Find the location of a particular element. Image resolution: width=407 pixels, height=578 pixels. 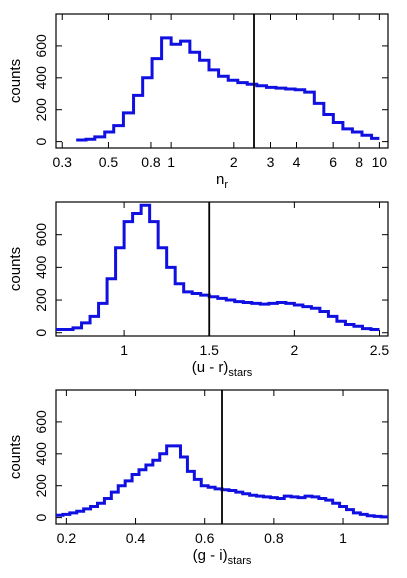

x-tick-label: 6 is located at coordinates (333, 162).